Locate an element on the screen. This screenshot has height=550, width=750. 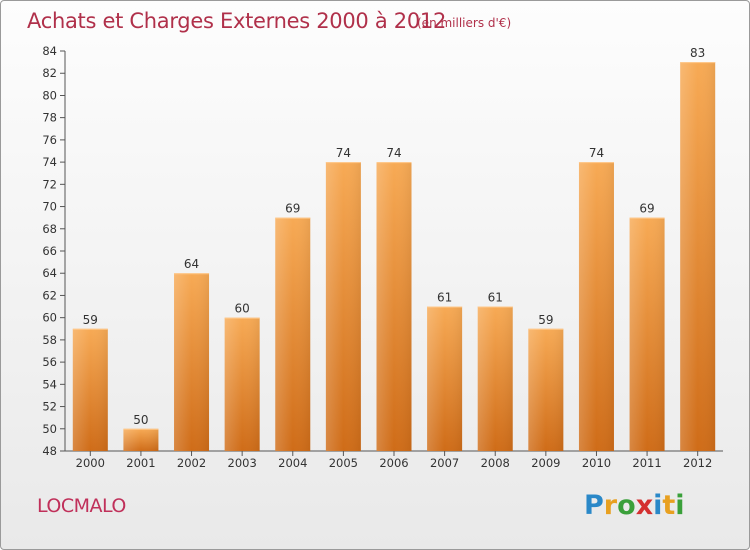
x-tick-label: 2002 is located at coordinates (191, 463).